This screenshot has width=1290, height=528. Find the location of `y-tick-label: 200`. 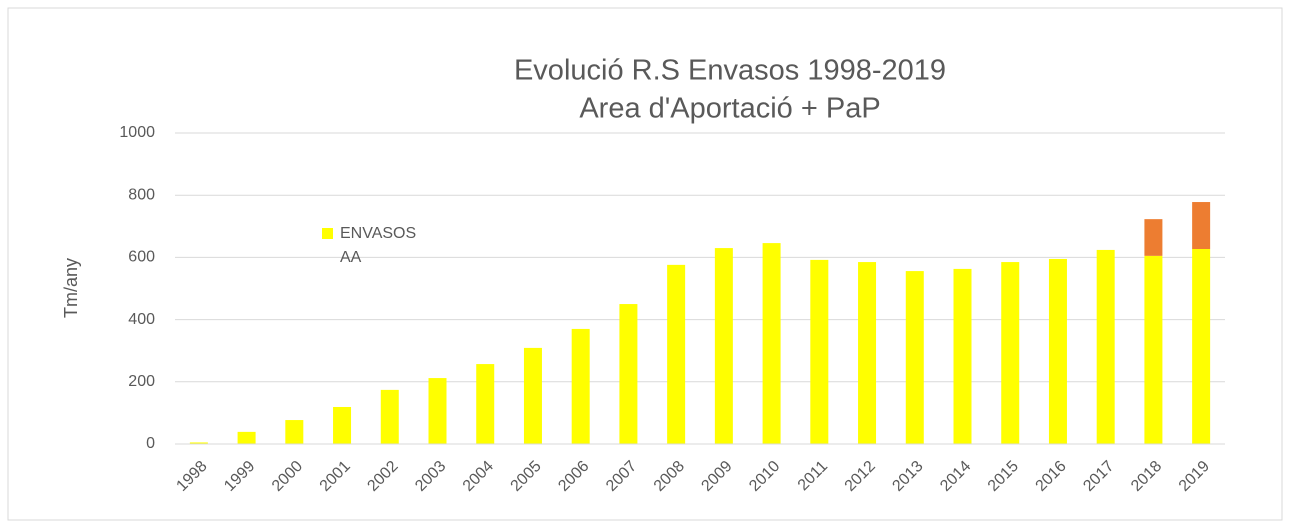

y-tick-label: 200 is located at coordinates (141, 381).